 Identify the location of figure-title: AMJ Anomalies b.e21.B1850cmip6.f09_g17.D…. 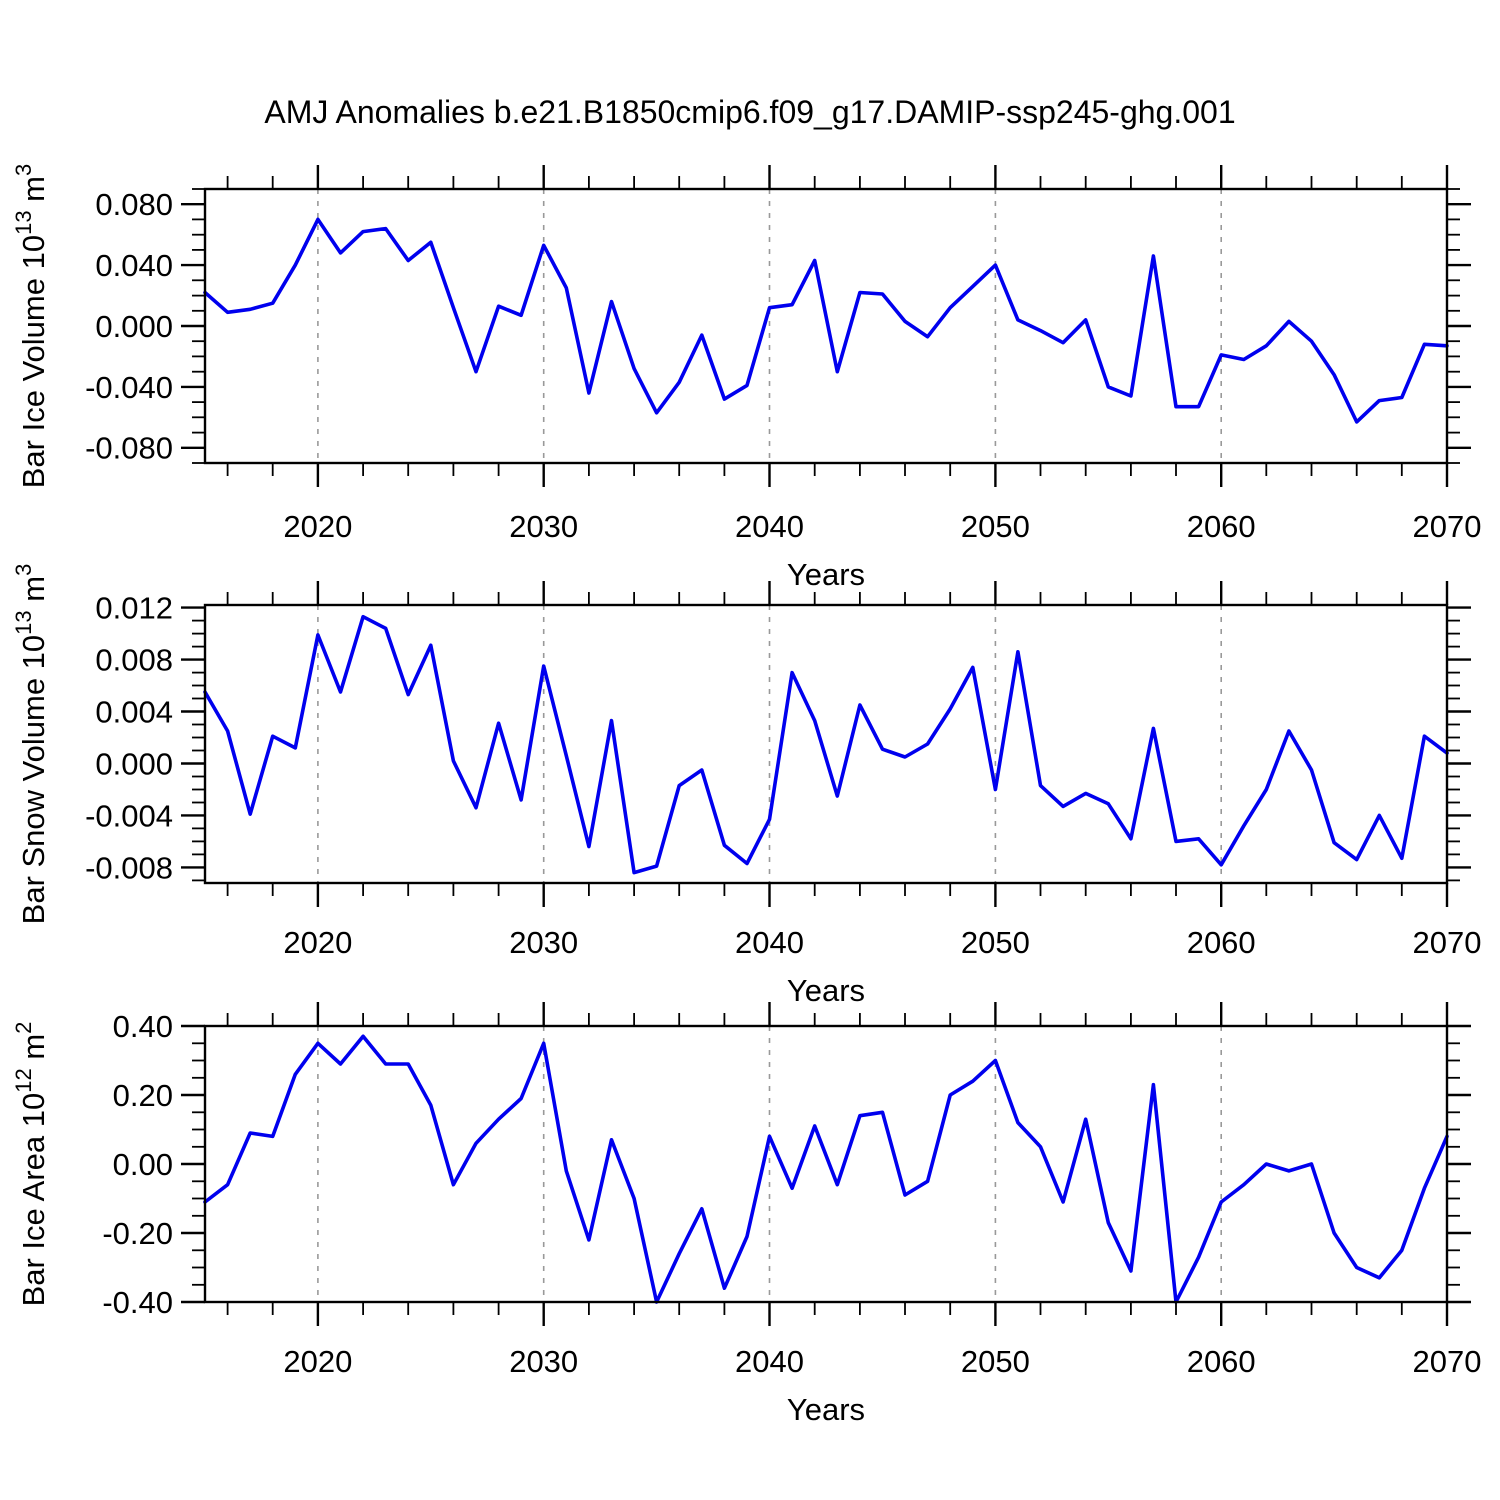
(750, 112).